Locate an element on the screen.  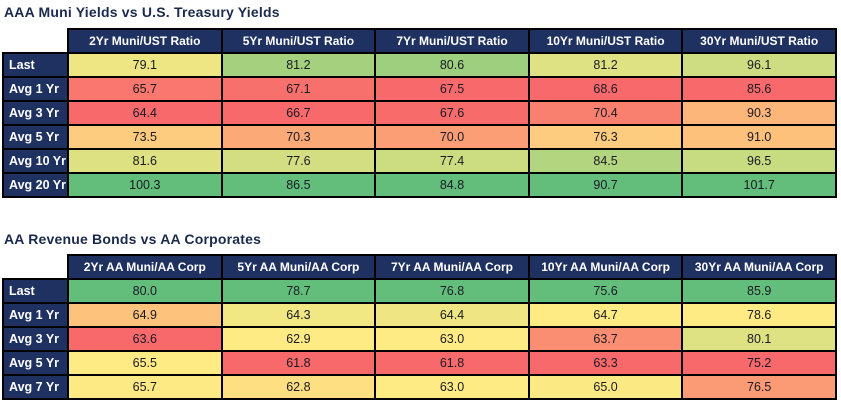
table-row: Avg 1 Yr 64.9 64.3 64.4 64.7 78.6 is located at coordinates (419, 315).